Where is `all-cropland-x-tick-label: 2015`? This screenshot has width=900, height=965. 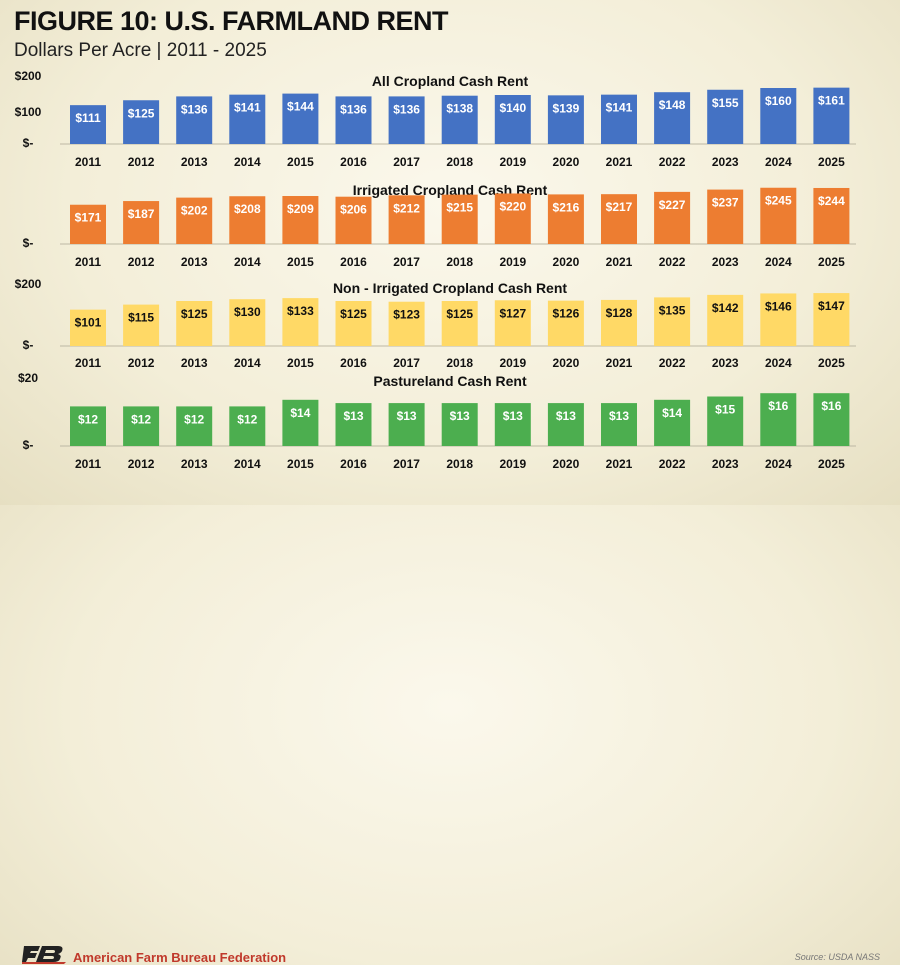
all-cropland-x-tick-label: 2015 is located at coordinates (300, 162).